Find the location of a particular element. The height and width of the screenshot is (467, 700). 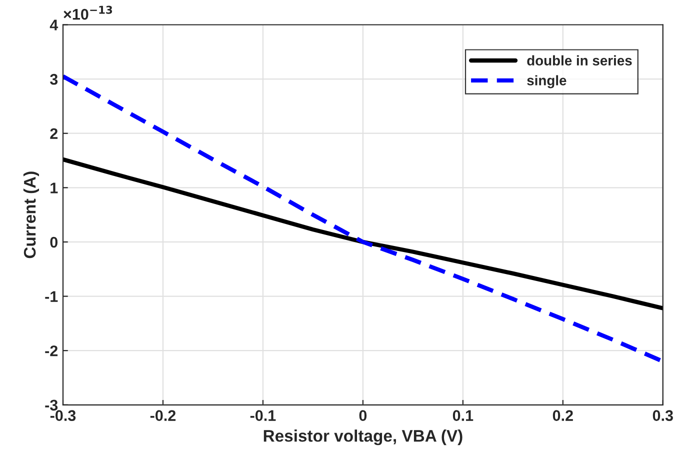

x-axis-title: Resistor voltage, VBA (V) is located at coordinates (363, 438).